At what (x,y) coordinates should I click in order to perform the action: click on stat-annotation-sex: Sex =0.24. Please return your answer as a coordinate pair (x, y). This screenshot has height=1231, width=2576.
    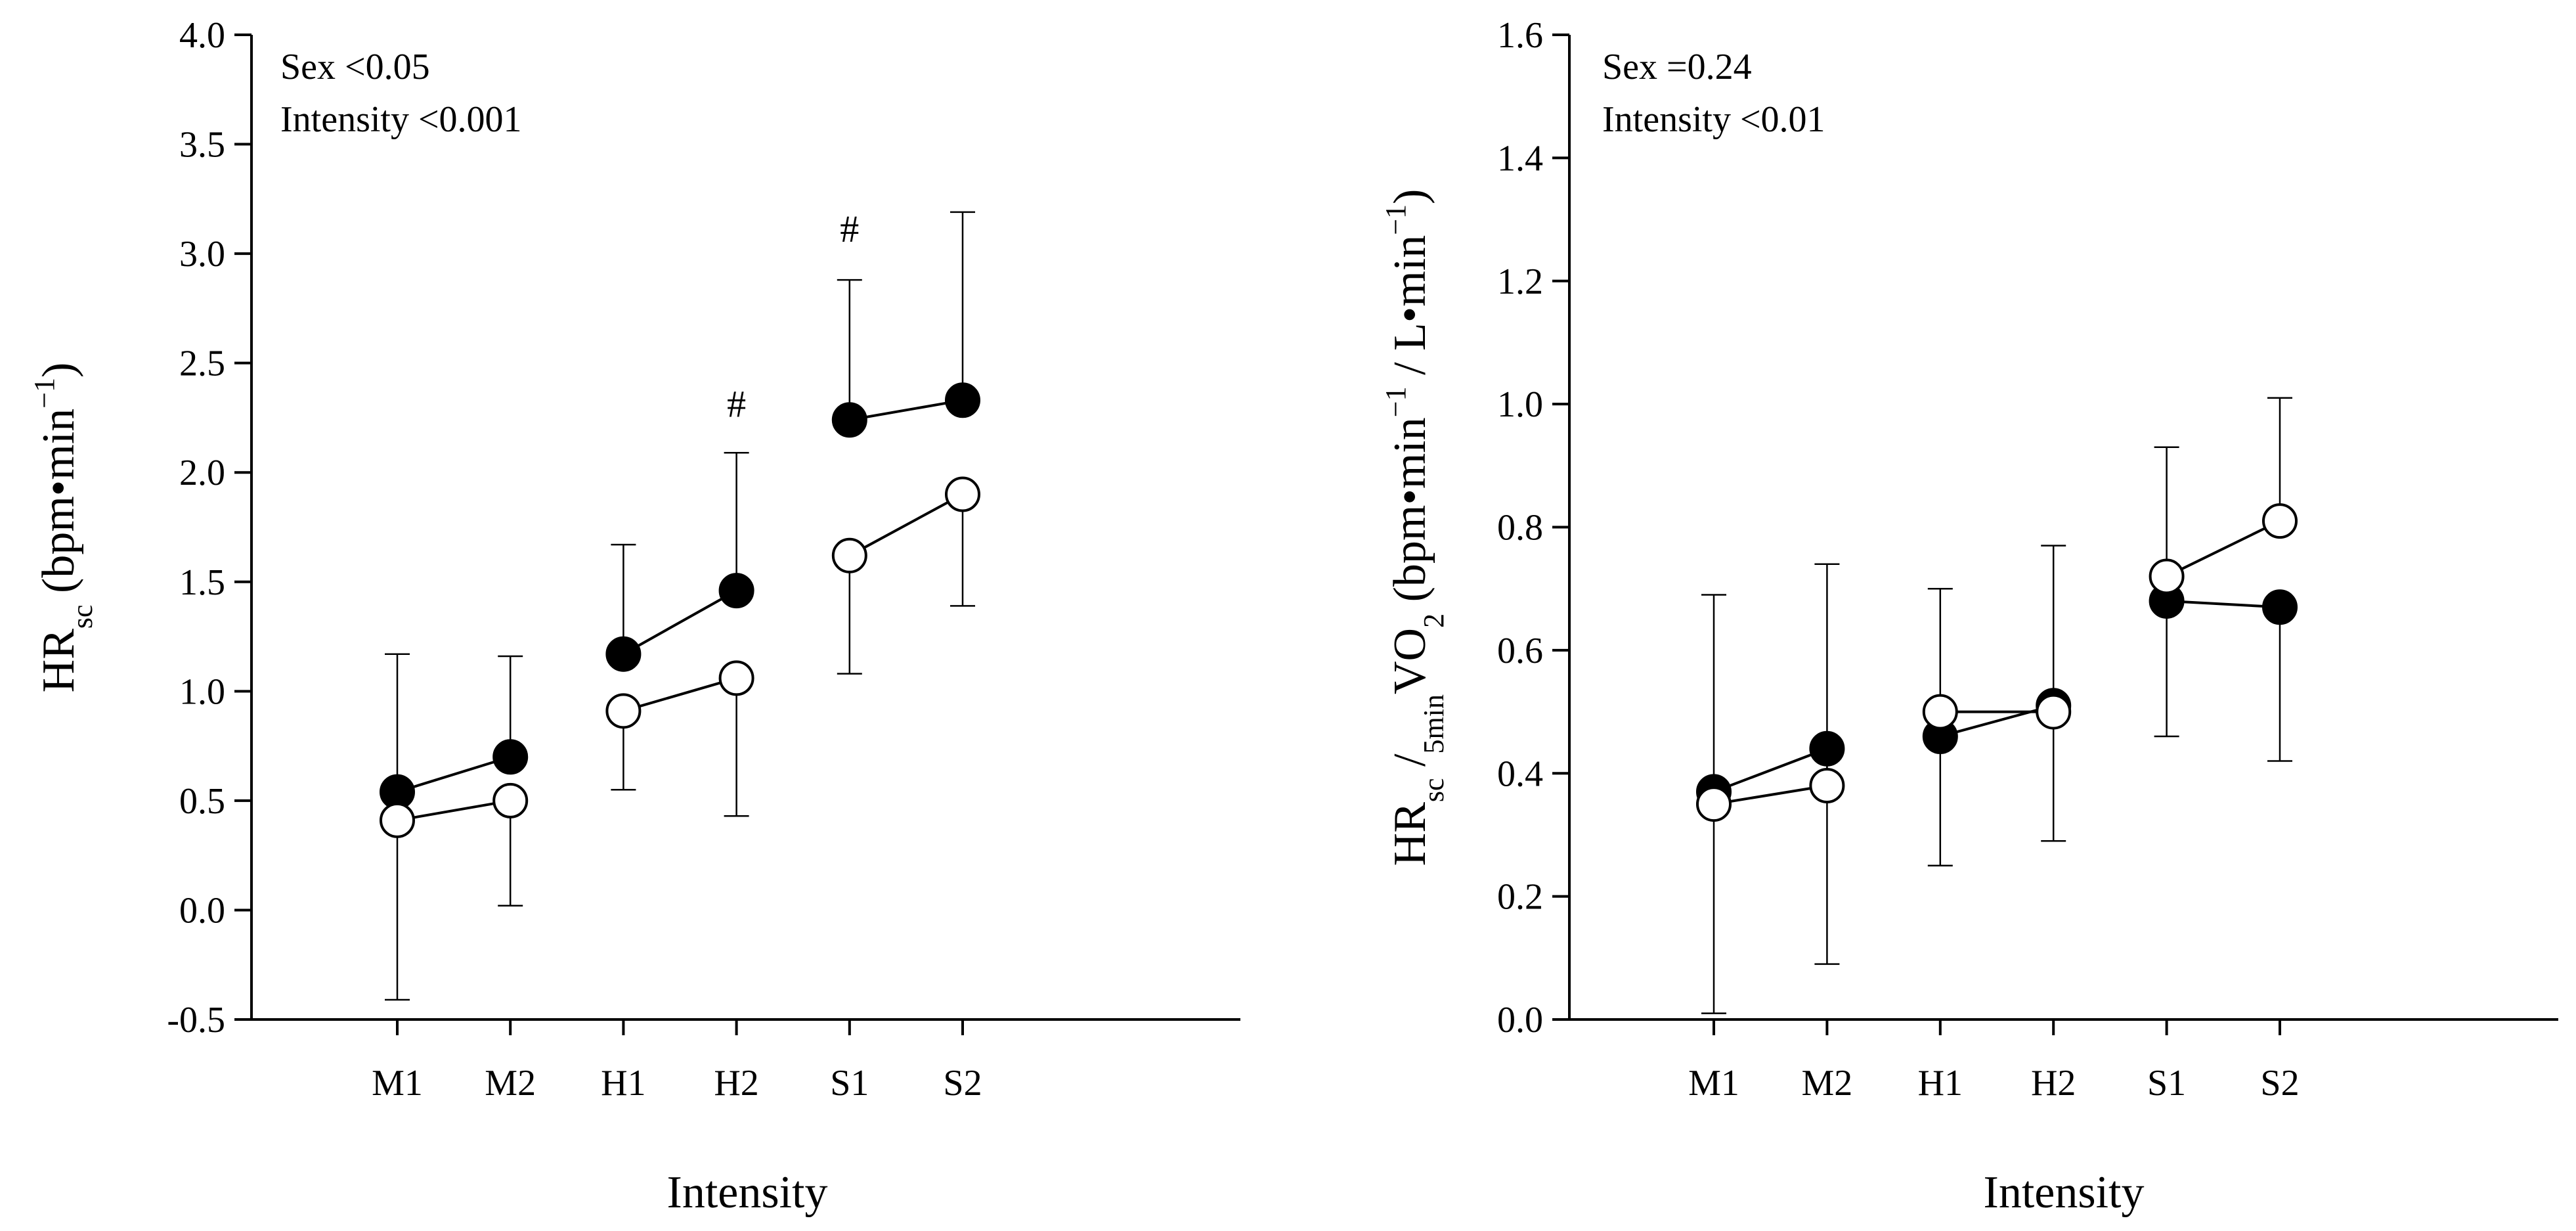
    Looking at the image, I should click on (1677, 67).